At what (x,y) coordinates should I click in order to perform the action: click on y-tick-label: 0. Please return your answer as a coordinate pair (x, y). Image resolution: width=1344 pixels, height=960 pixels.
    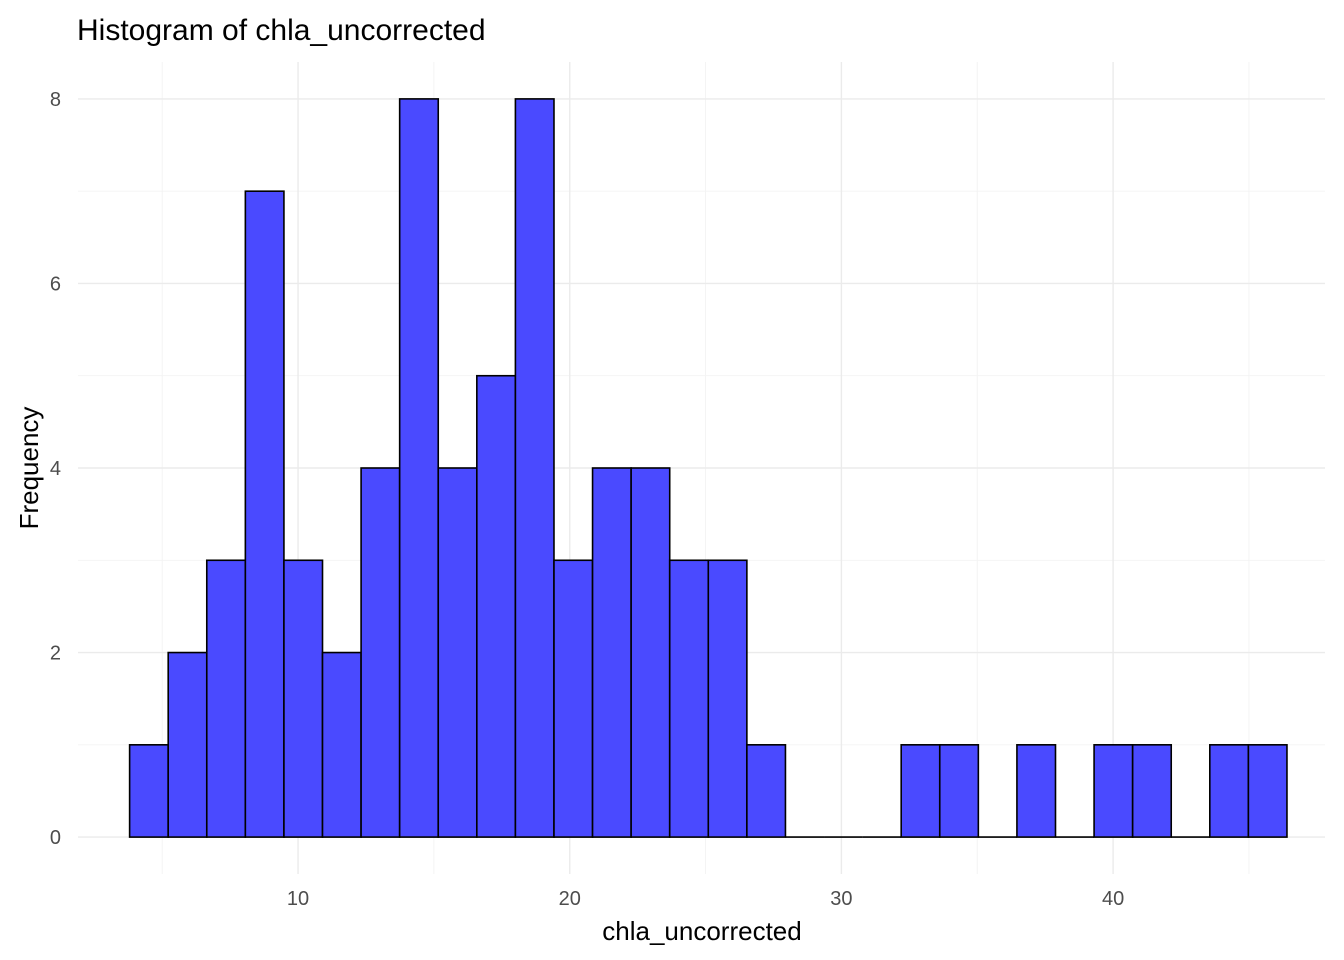
    Looking at the image, I should click on (55, 838).